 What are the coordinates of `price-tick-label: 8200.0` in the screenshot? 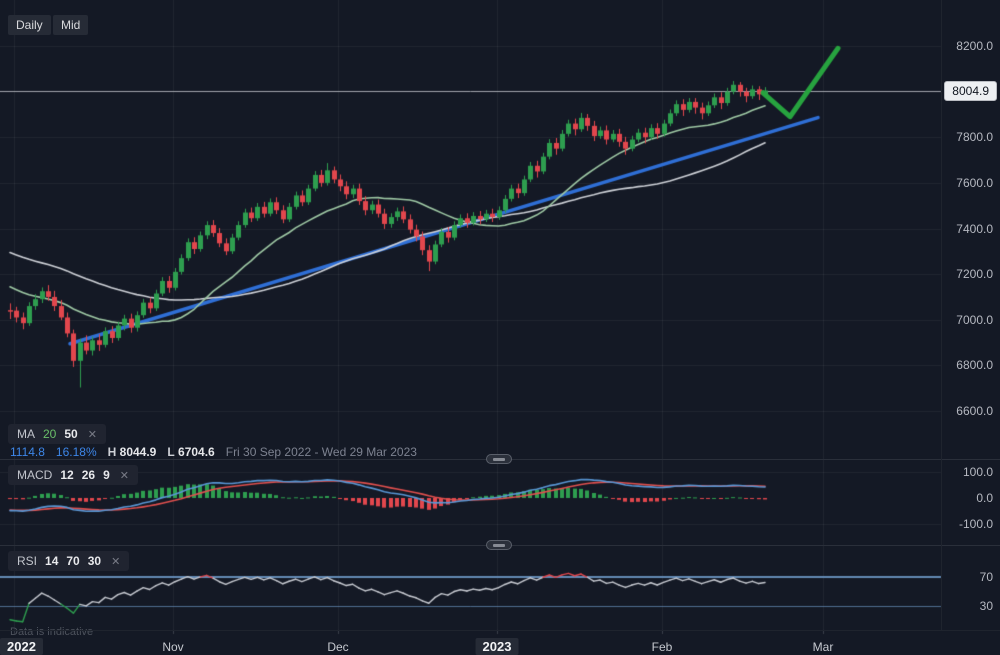 It's located at (974, 46).